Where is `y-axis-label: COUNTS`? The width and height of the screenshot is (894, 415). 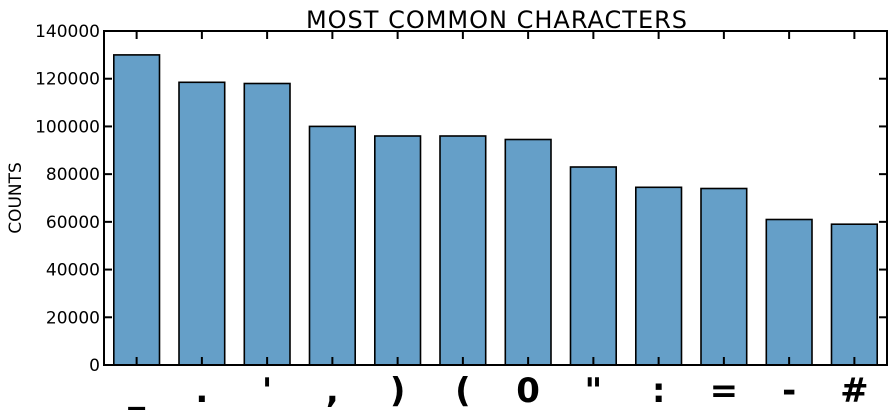
y-axis-label: COUNTS is located at coordinates (16, 198).